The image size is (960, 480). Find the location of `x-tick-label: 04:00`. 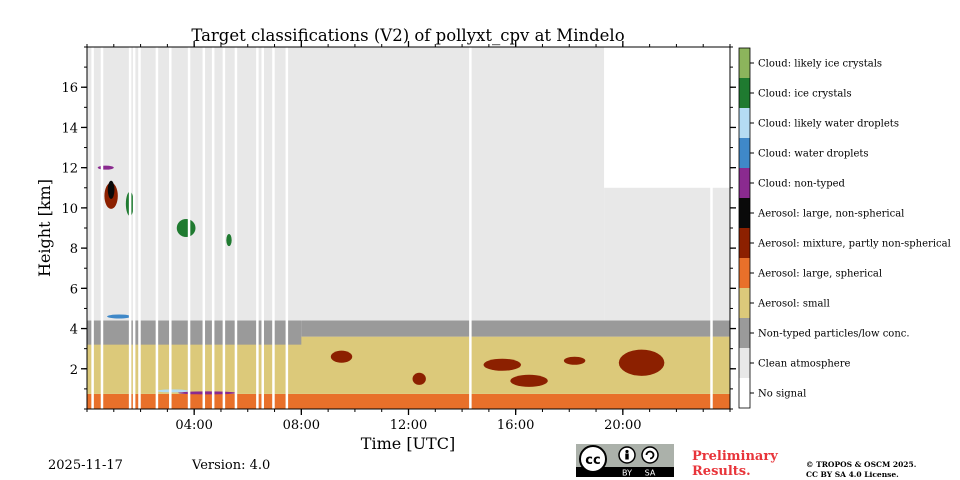

x-tick-label: 04:00 is located at coordinates (193, 425).